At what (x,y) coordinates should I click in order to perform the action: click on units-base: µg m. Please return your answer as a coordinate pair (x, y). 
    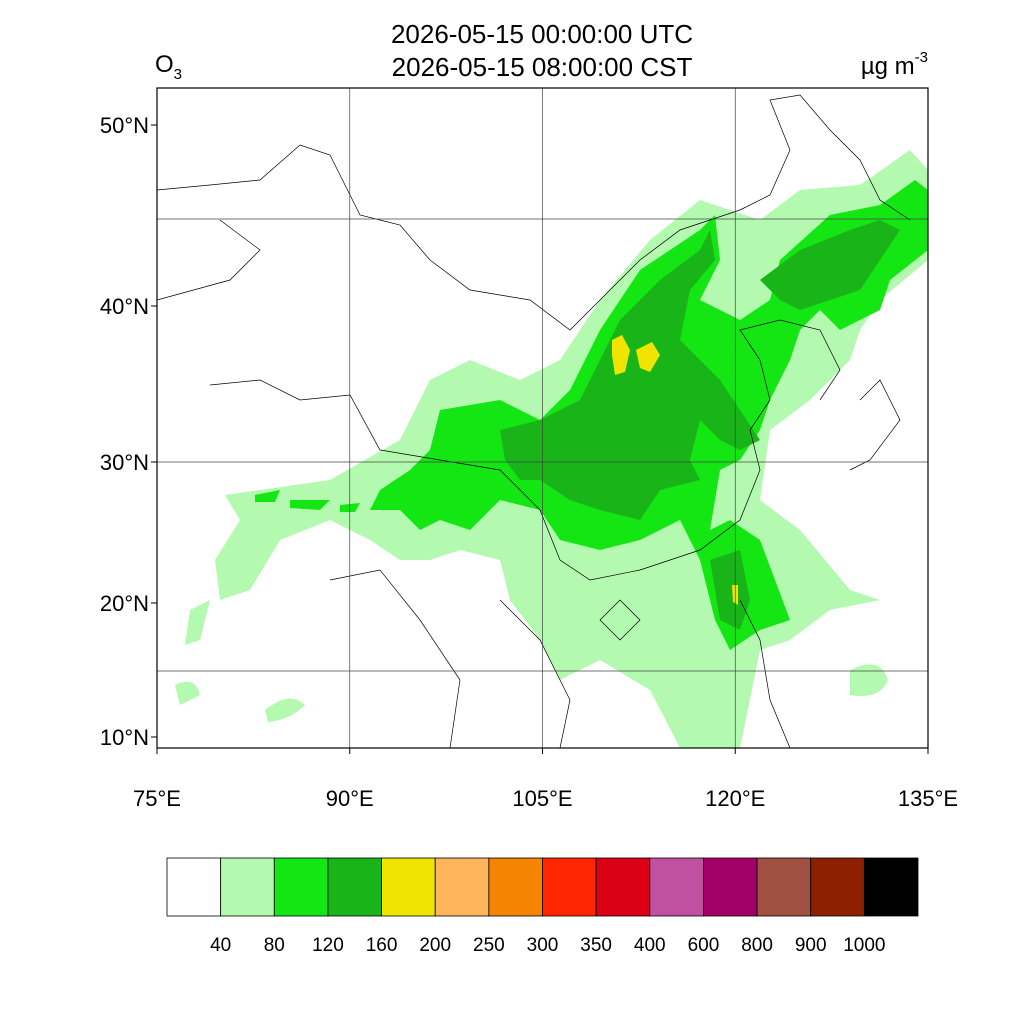
    Looking at the image, I should click on (888, 66).